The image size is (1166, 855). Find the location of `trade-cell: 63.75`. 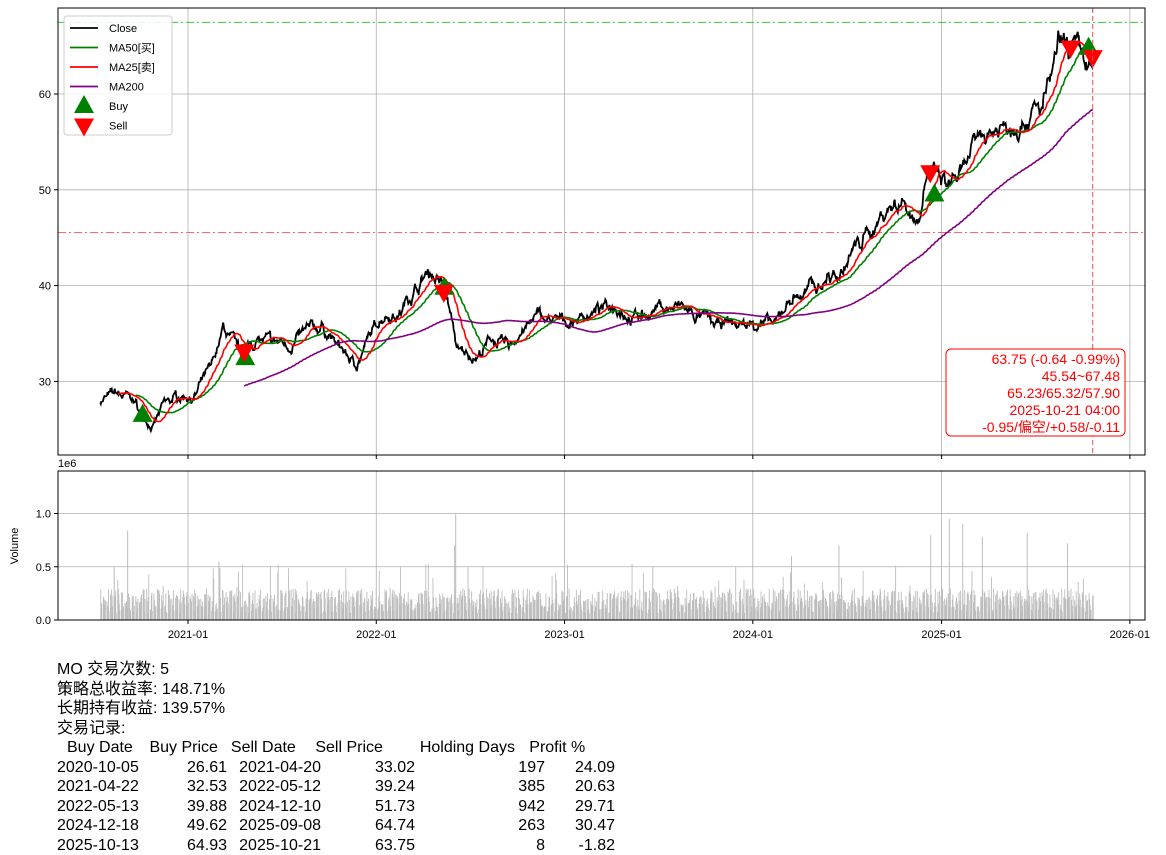

trade-cell: 63.75 is located at coordinates (368, 845).